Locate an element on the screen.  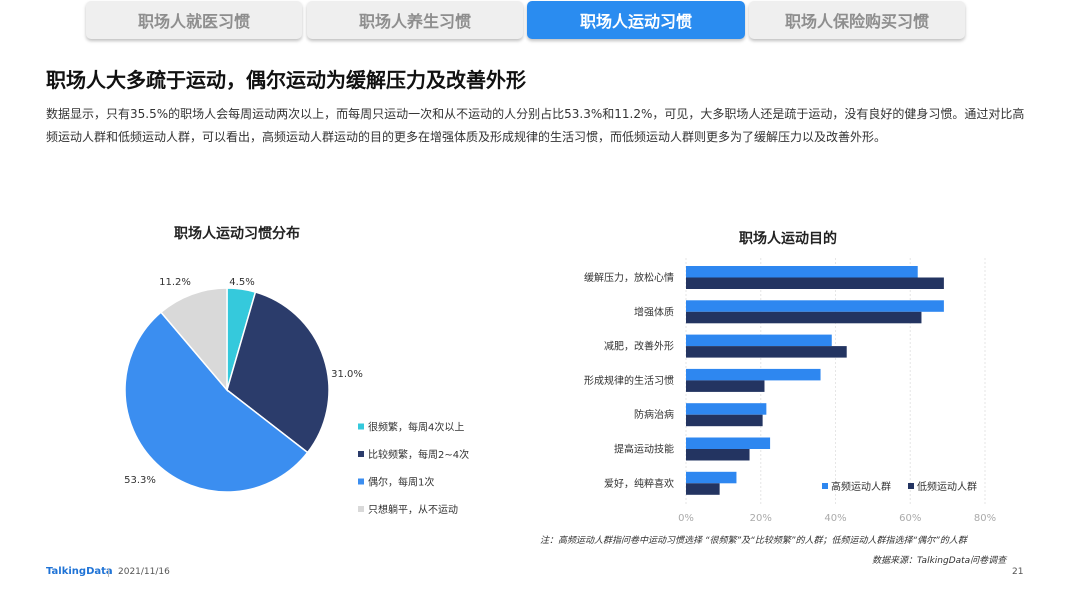
bar-category-label: 形成规律的生活习惯 is located at coordinates (629, 380).